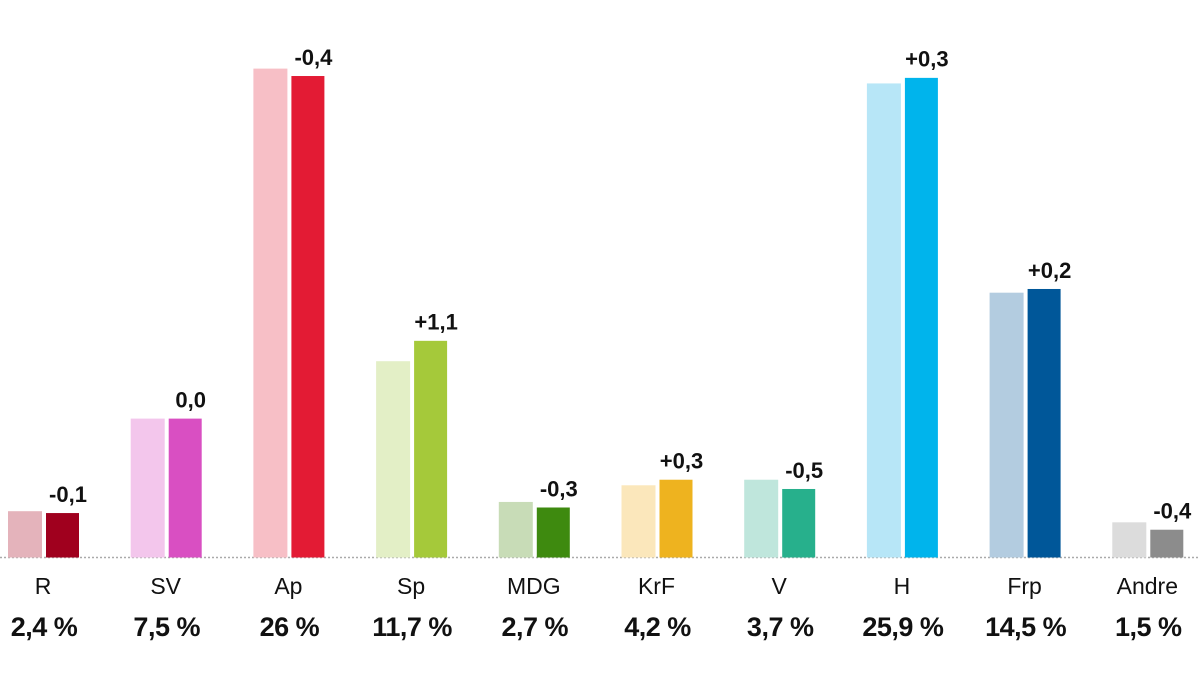  What do you see at coordinates (535, 627) in the screenshot?
I see `value-label: 2,7 %` at bounding box center [535, 627].